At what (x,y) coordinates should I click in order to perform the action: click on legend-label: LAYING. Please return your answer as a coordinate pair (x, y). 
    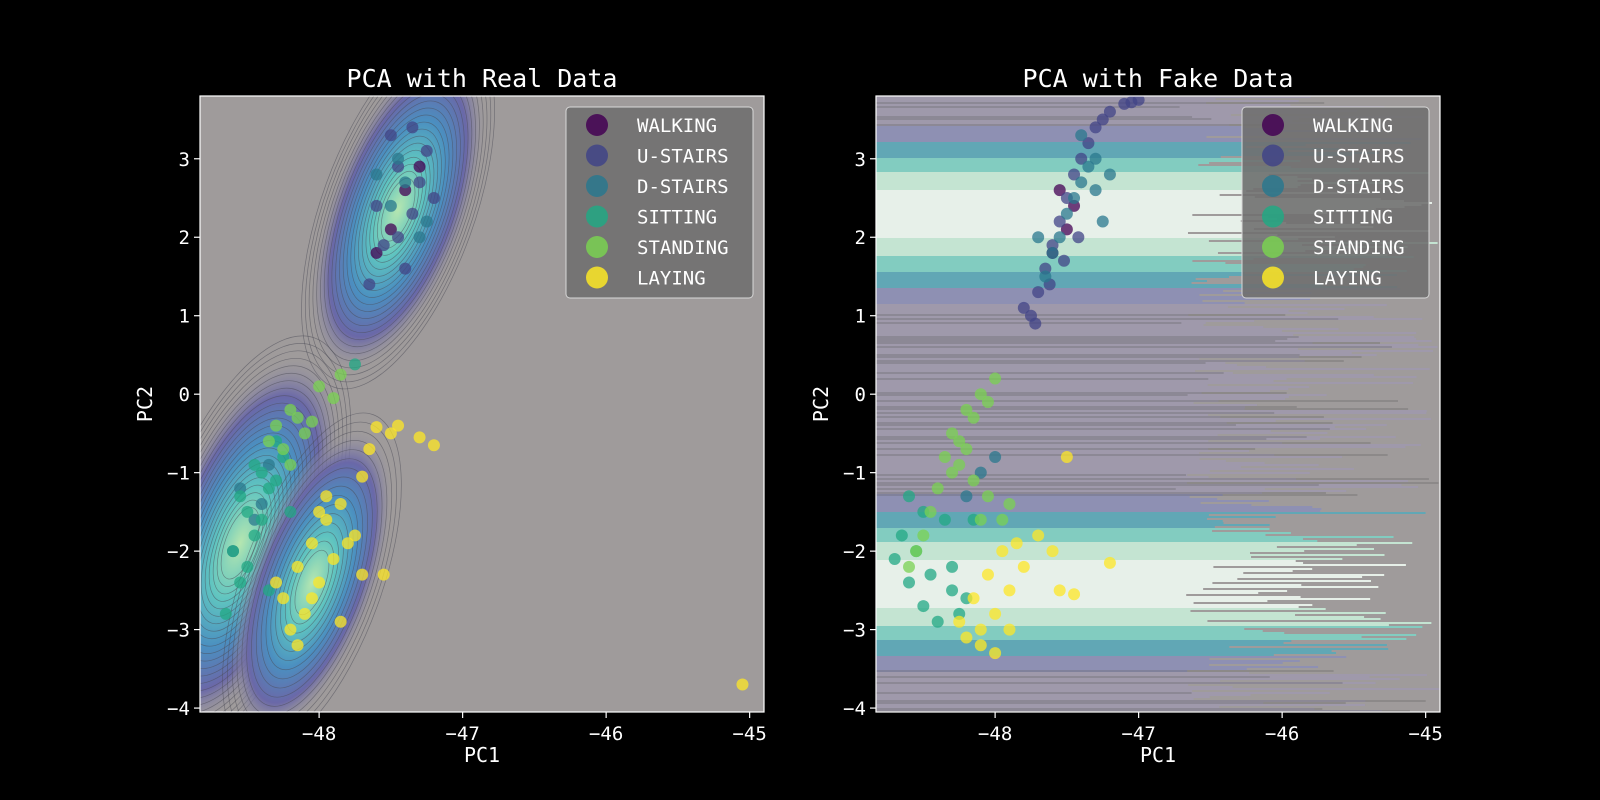
    Looking at the image, I should click on (671, 279).